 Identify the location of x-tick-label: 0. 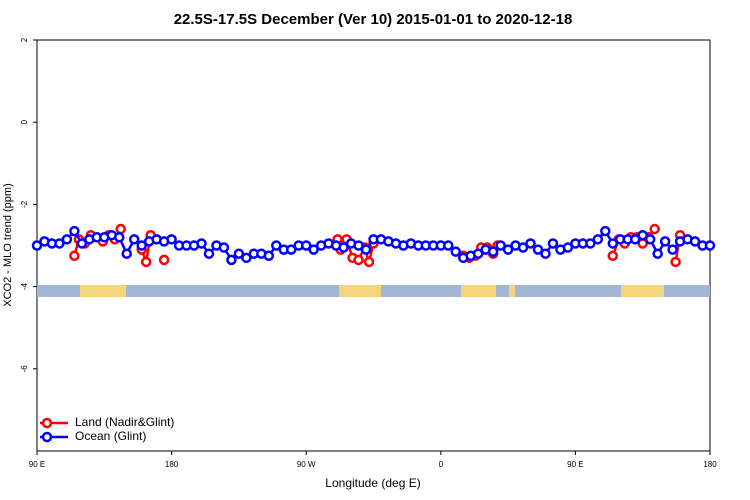
(441, 464).